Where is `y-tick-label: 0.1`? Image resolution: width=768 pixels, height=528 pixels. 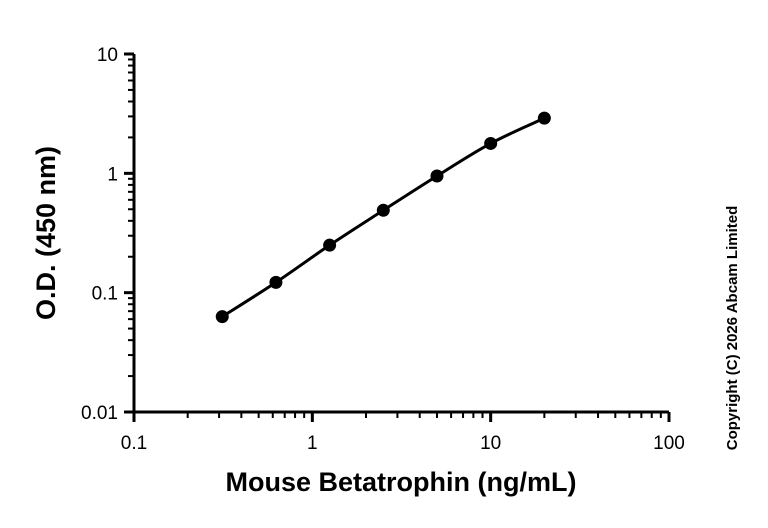
y-tick-label: 0.1 is located at coordinates (105, 294).